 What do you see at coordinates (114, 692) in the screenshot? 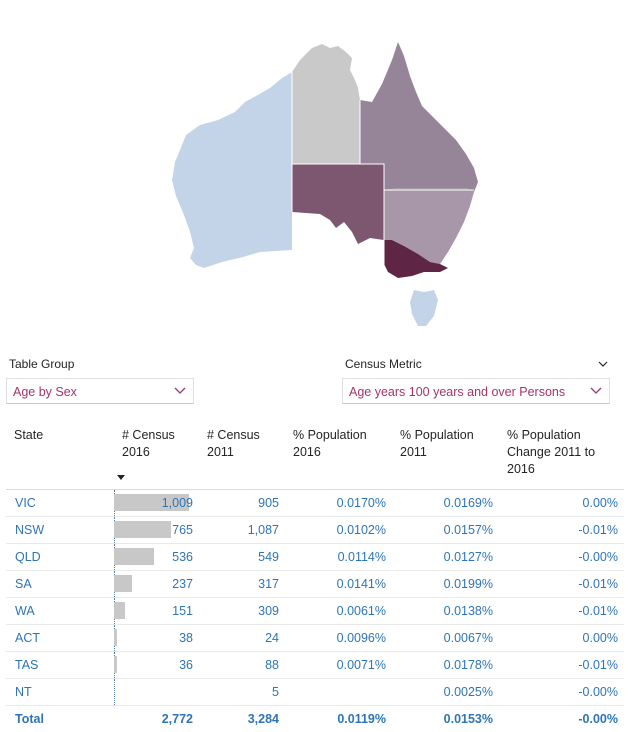
I see `bar-axis-line` at bounding box center [114, 692].